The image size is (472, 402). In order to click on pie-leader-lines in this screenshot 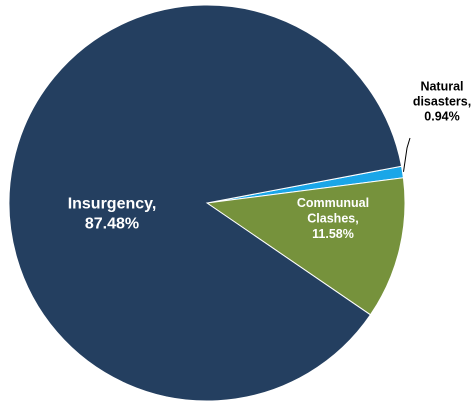, I will do `click(407, 155)`.